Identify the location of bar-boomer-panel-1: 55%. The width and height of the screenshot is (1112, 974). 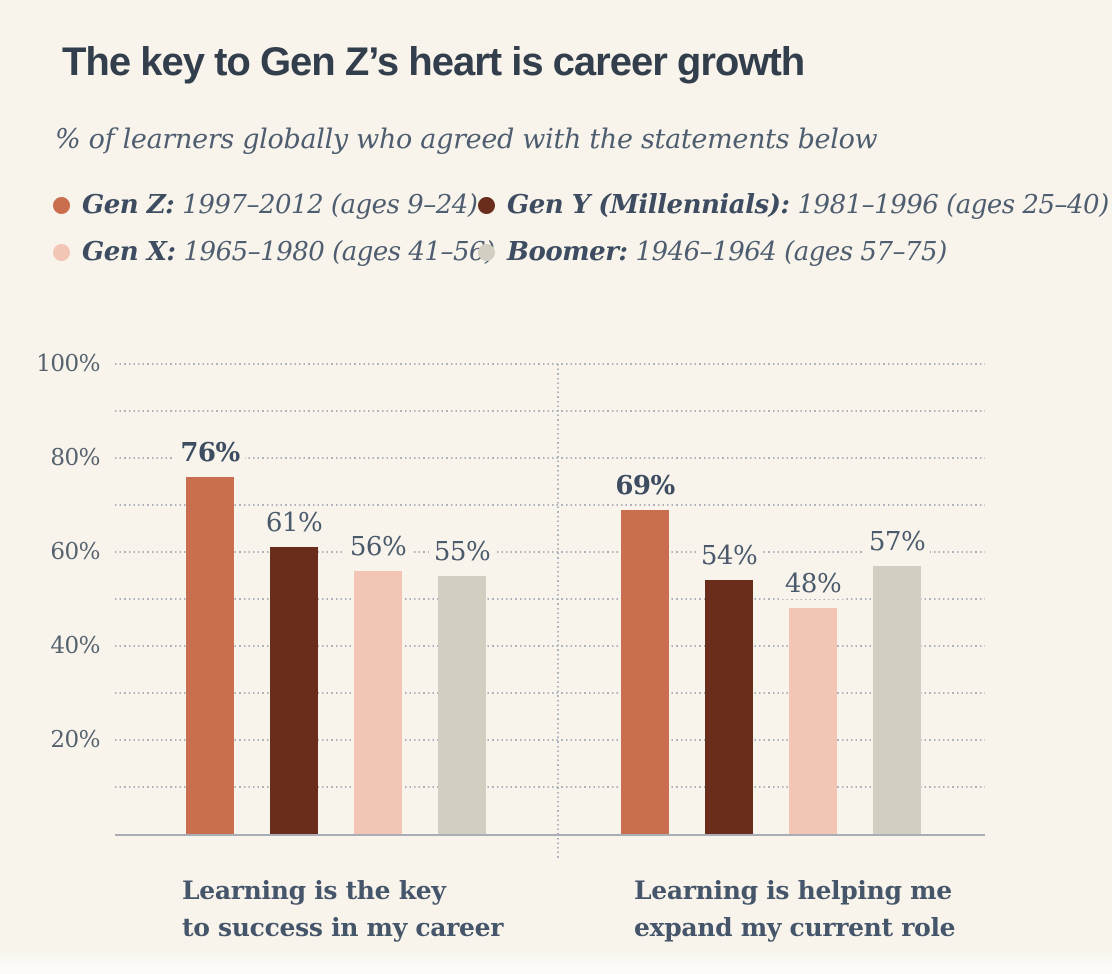
(462, 599).